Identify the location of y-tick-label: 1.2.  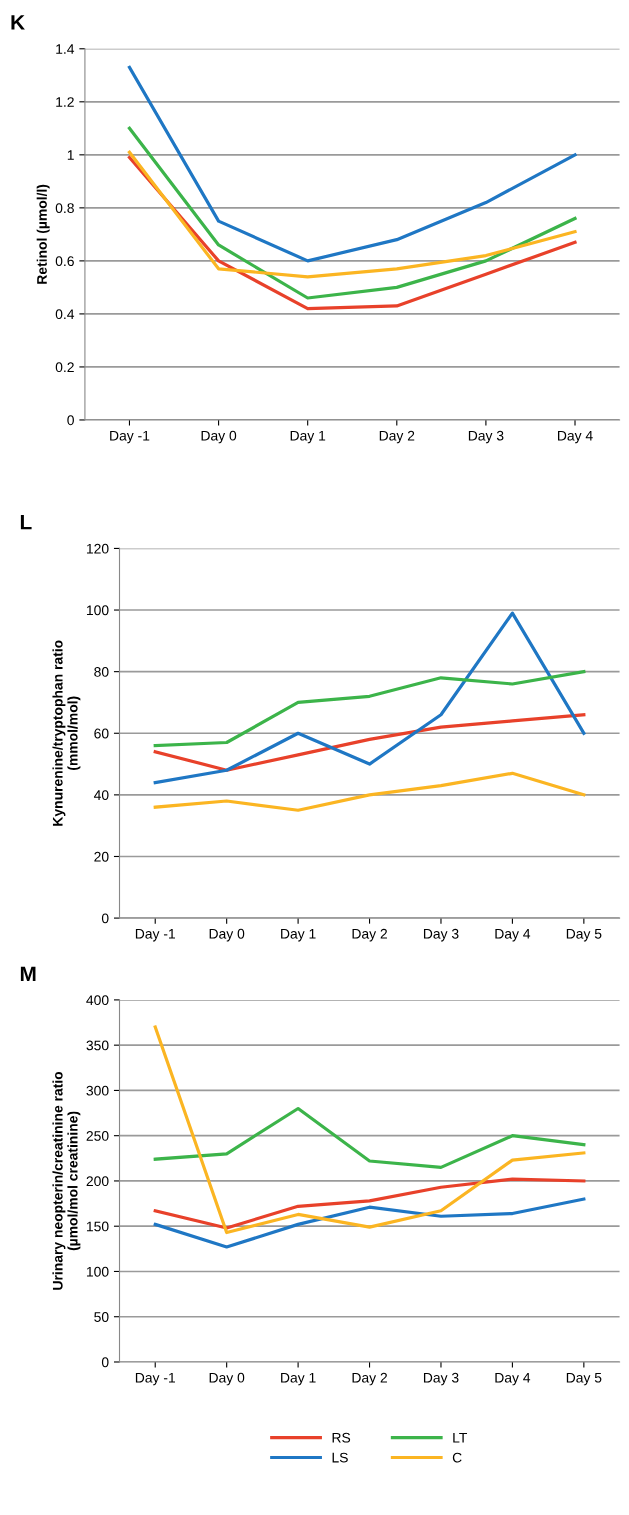
(65, 102).